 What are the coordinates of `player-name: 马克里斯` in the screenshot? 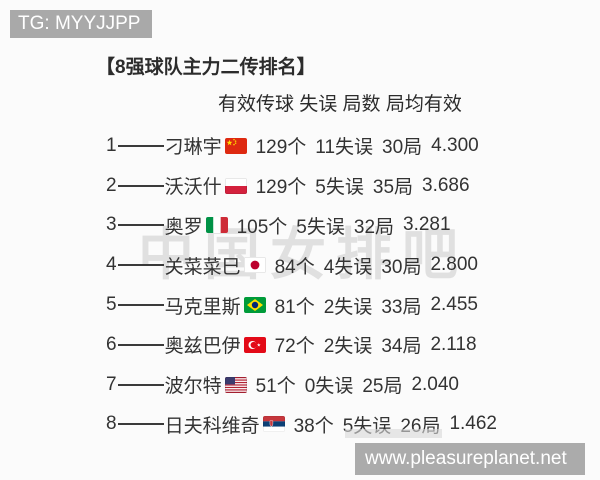 It's located at (202, 307).